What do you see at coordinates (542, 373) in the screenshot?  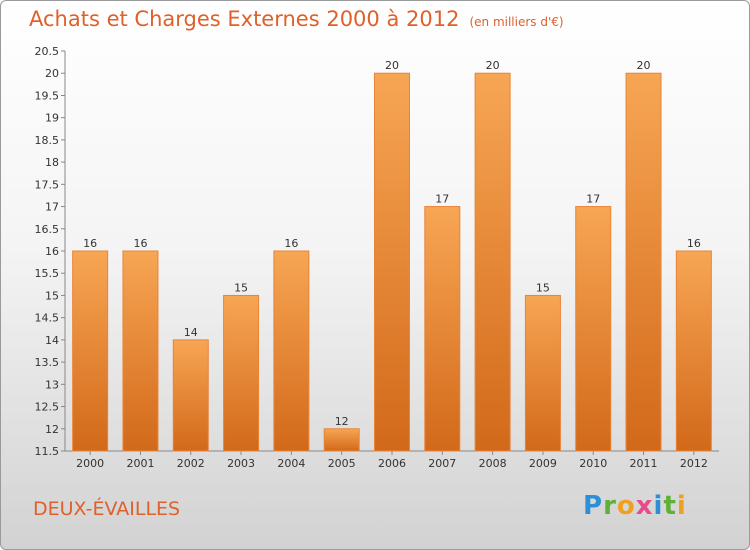 I see `bar-2009` at bounding box center [542, 373].